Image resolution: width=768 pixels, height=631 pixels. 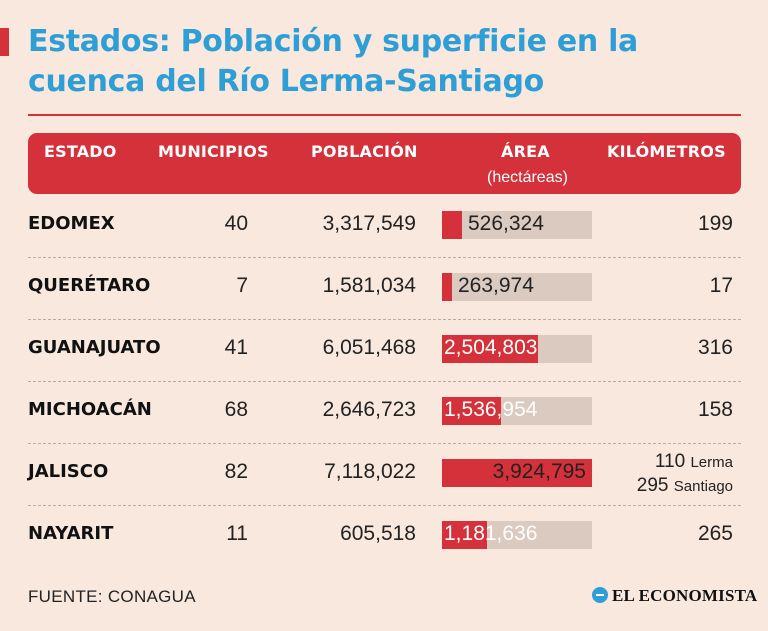 What do you see at coordinates (4, 42) in the screenshot?
I see `title-accent-bar` at bounding box center [4, 42].